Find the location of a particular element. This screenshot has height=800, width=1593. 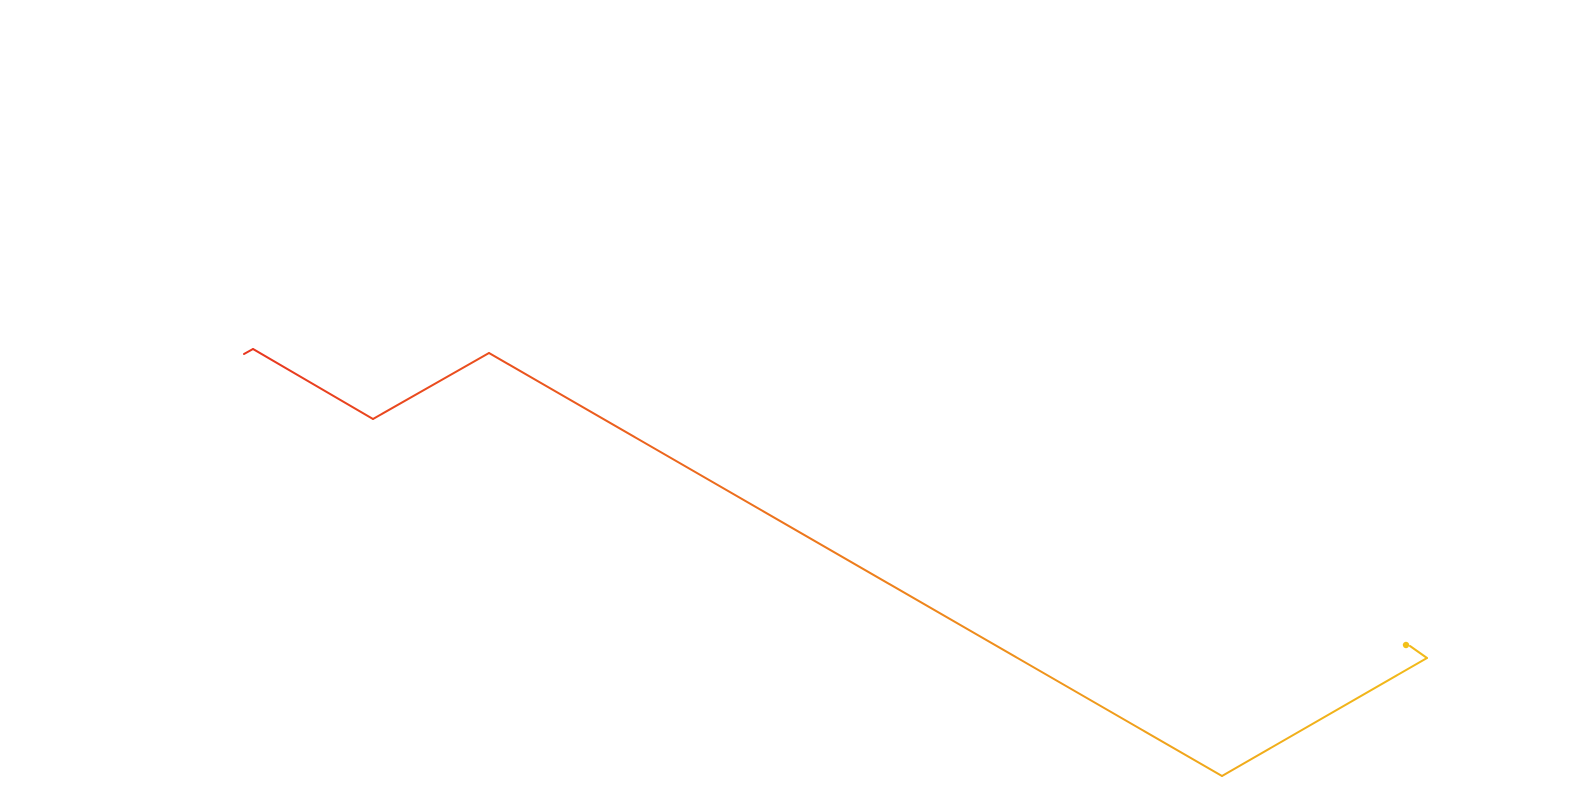

path-end-dot is located at coordinates (1406, 645).